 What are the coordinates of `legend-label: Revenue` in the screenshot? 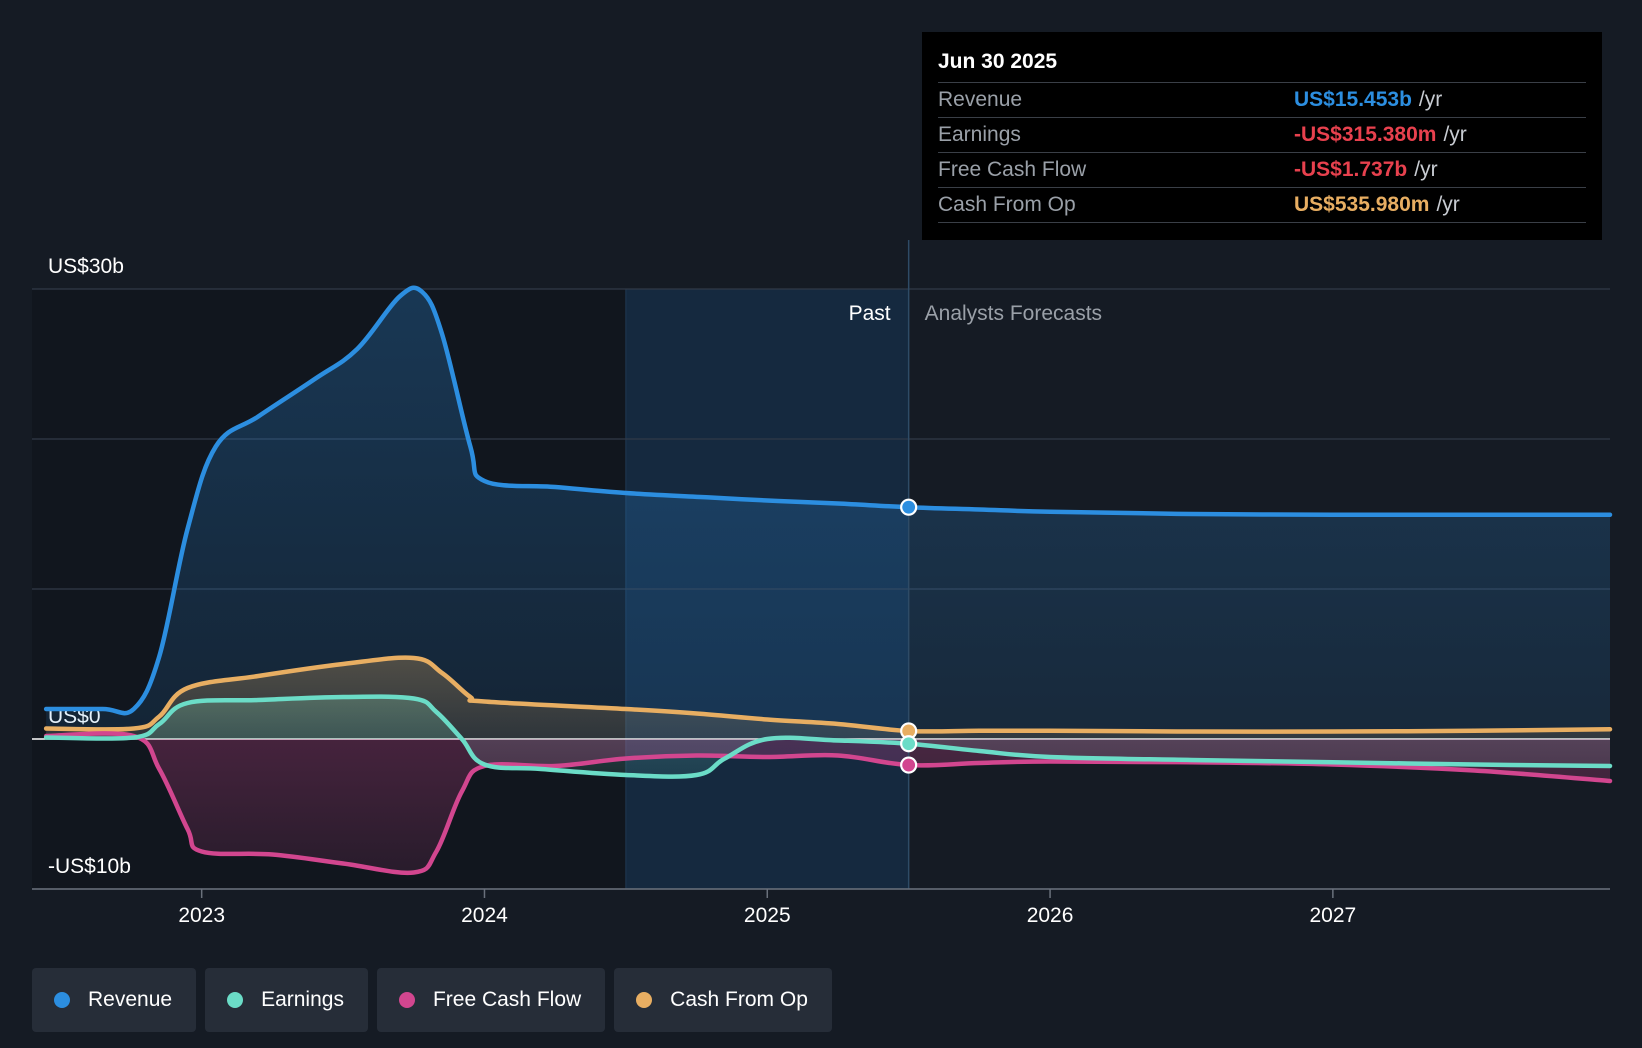 It's located at (130, 999).